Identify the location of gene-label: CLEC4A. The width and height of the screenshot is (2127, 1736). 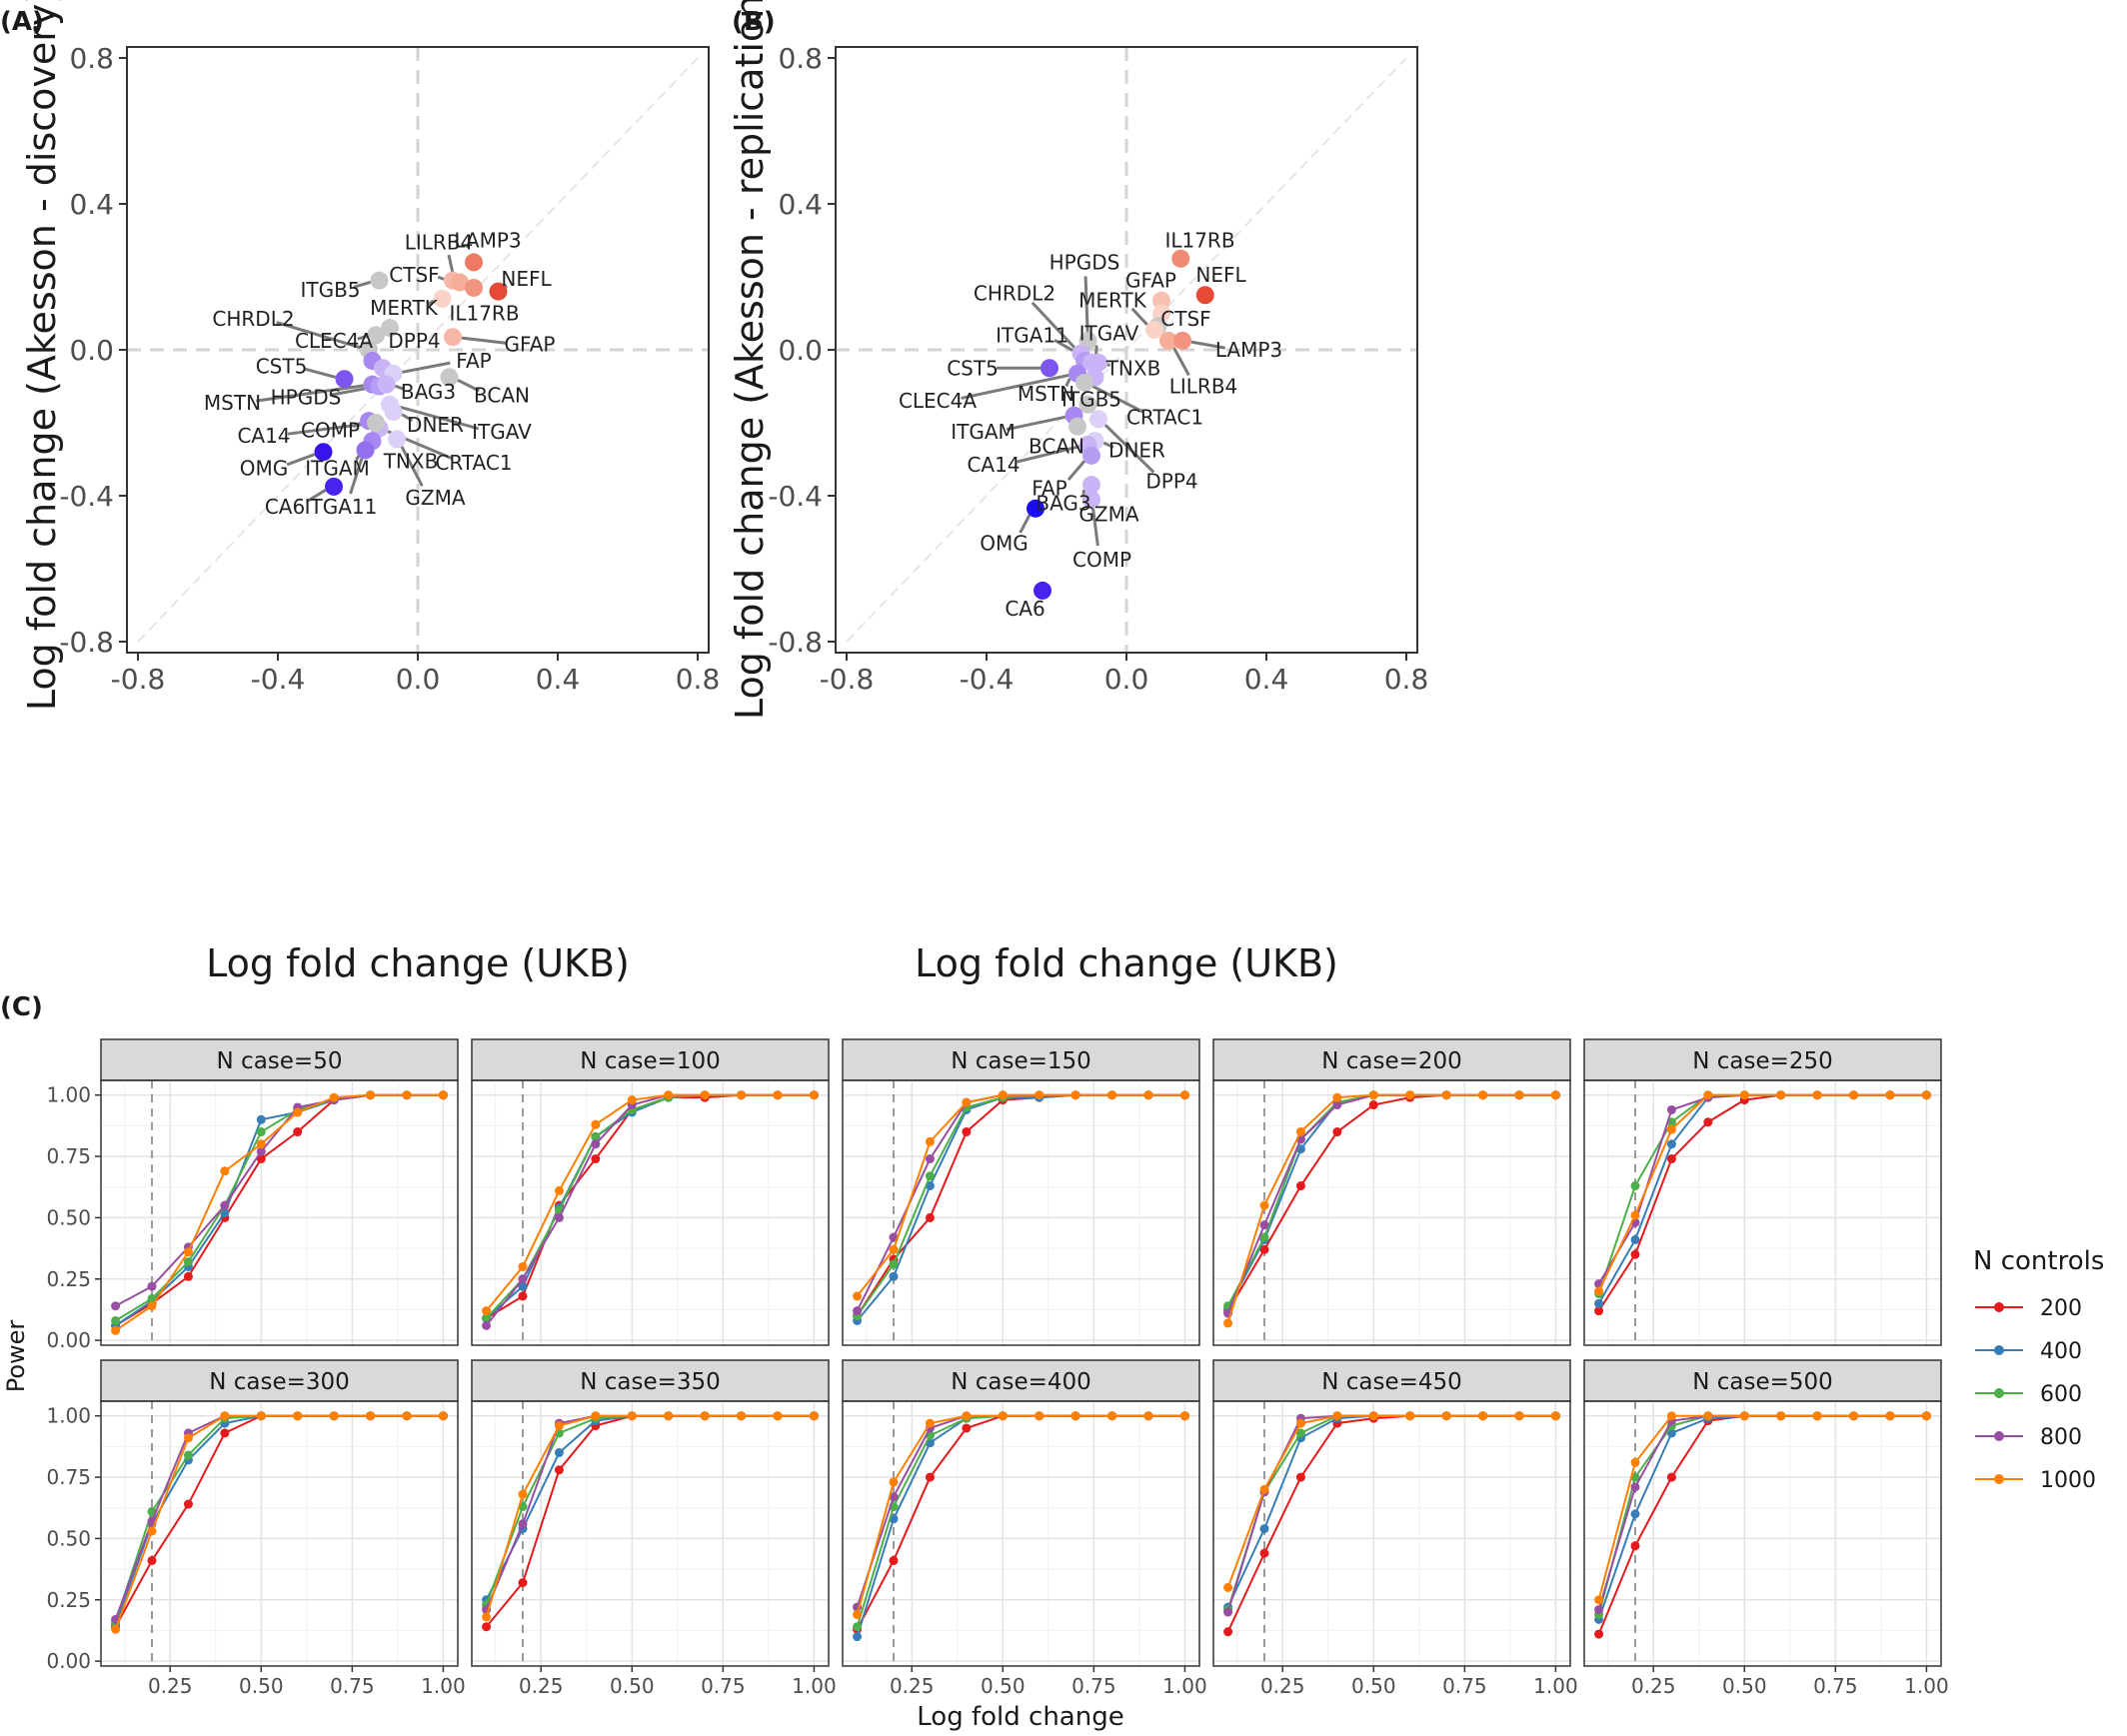
(334, 341).